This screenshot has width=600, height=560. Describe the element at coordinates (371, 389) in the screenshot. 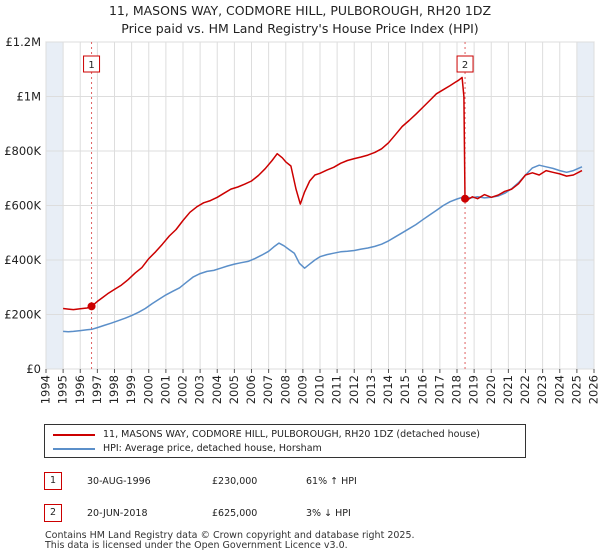

I see `x-tick-label: 2013` at that location.